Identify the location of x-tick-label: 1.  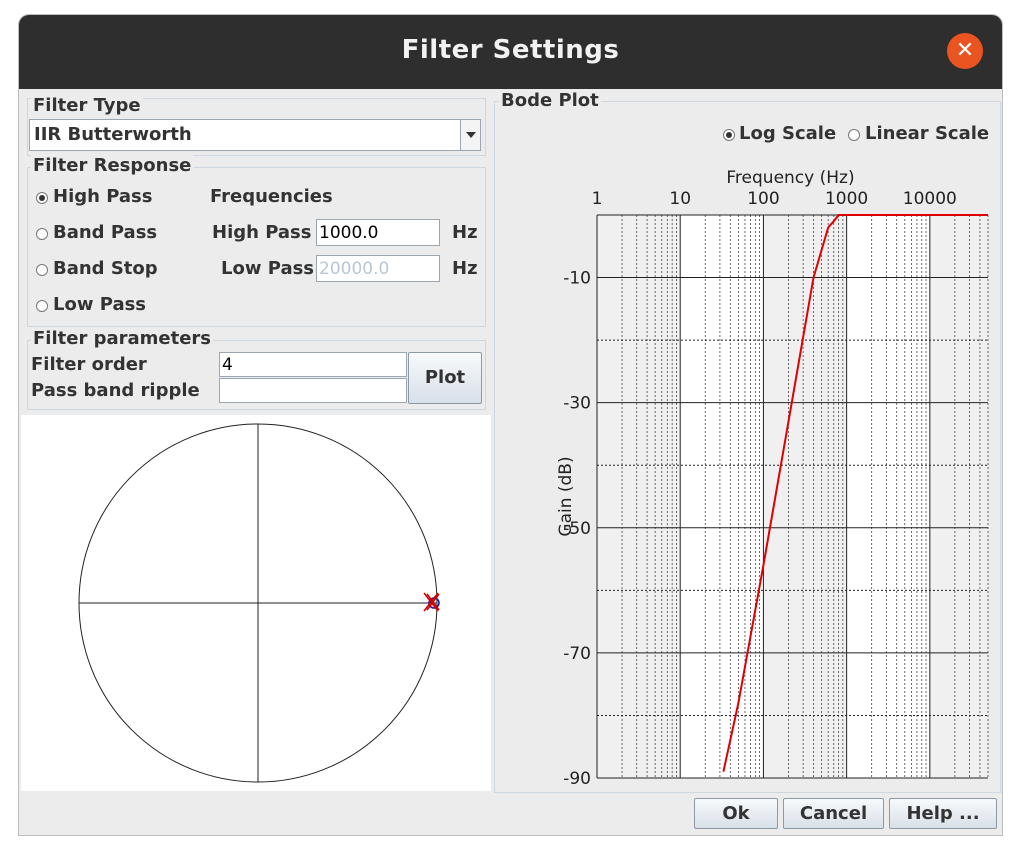
(597, 199).